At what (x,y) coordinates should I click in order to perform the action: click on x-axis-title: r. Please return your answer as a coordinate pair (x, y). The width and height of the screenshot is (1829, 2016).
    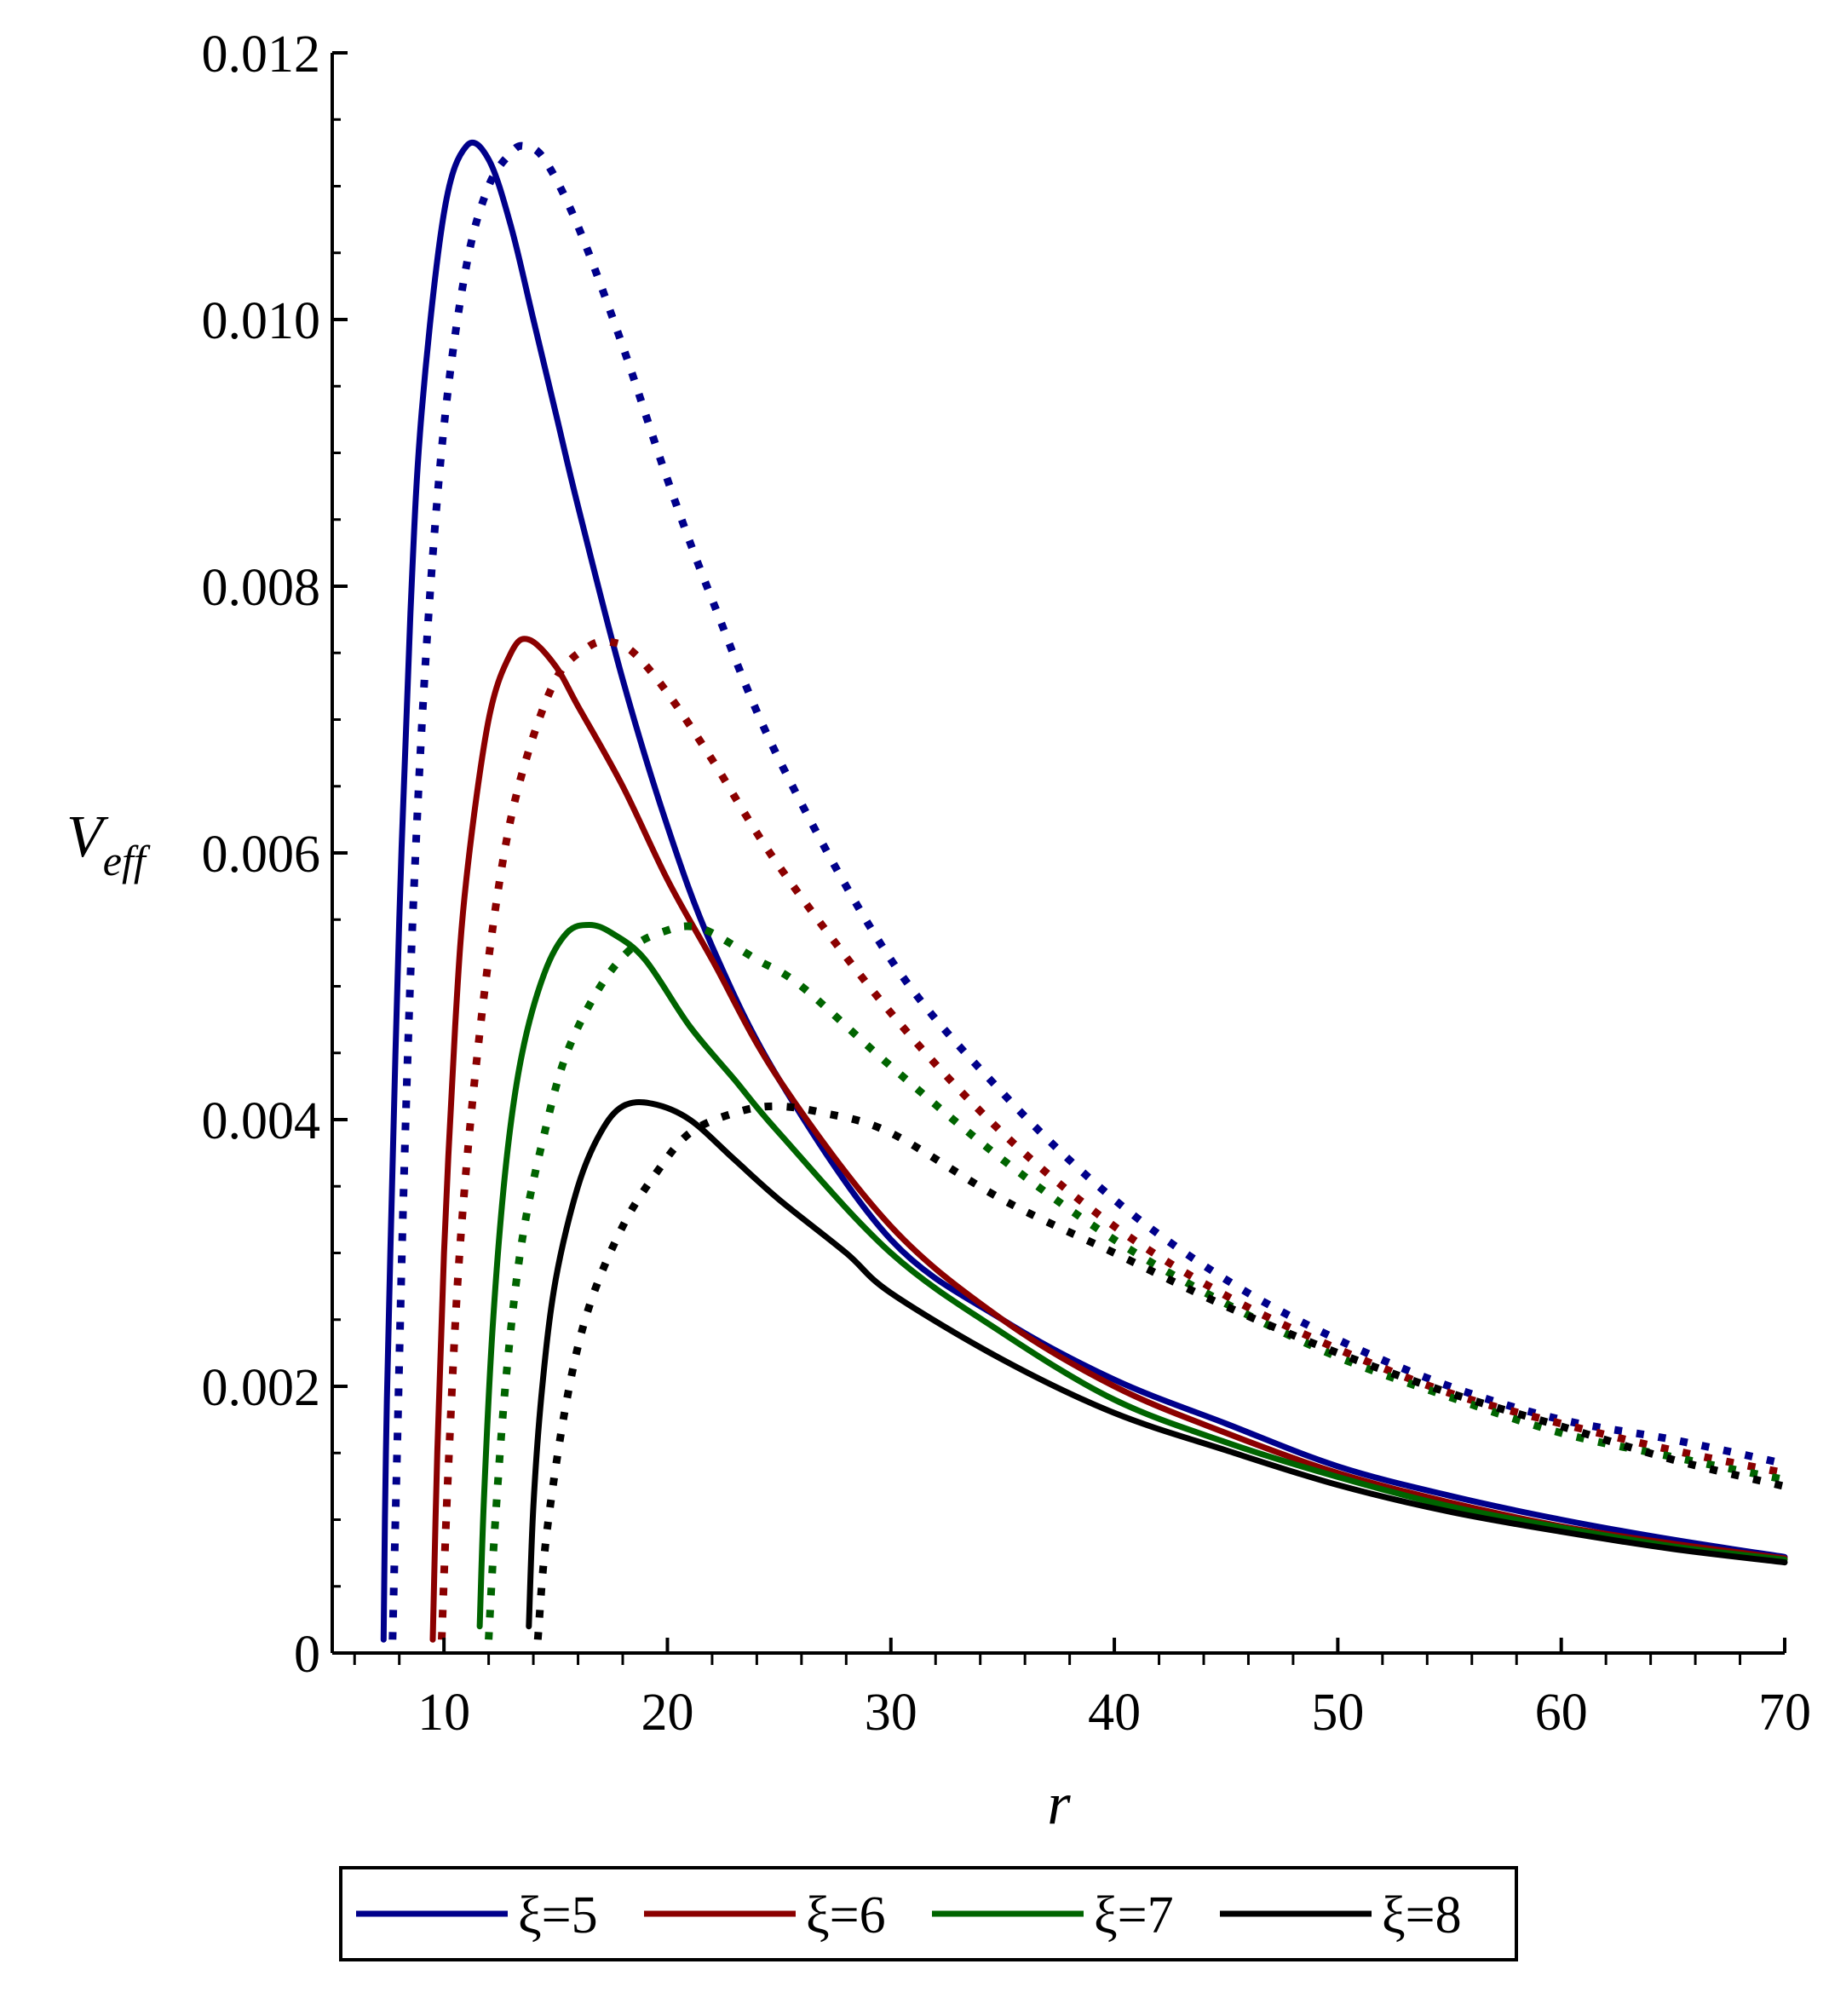
    Looking at the image, I should click on (1059, 1804).